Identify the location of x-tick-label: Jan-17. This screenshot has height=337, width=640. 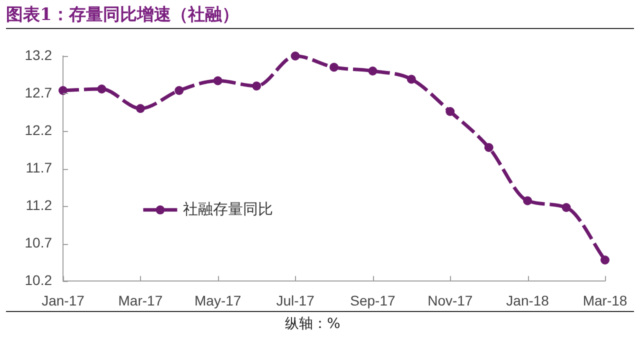
(63, 300).